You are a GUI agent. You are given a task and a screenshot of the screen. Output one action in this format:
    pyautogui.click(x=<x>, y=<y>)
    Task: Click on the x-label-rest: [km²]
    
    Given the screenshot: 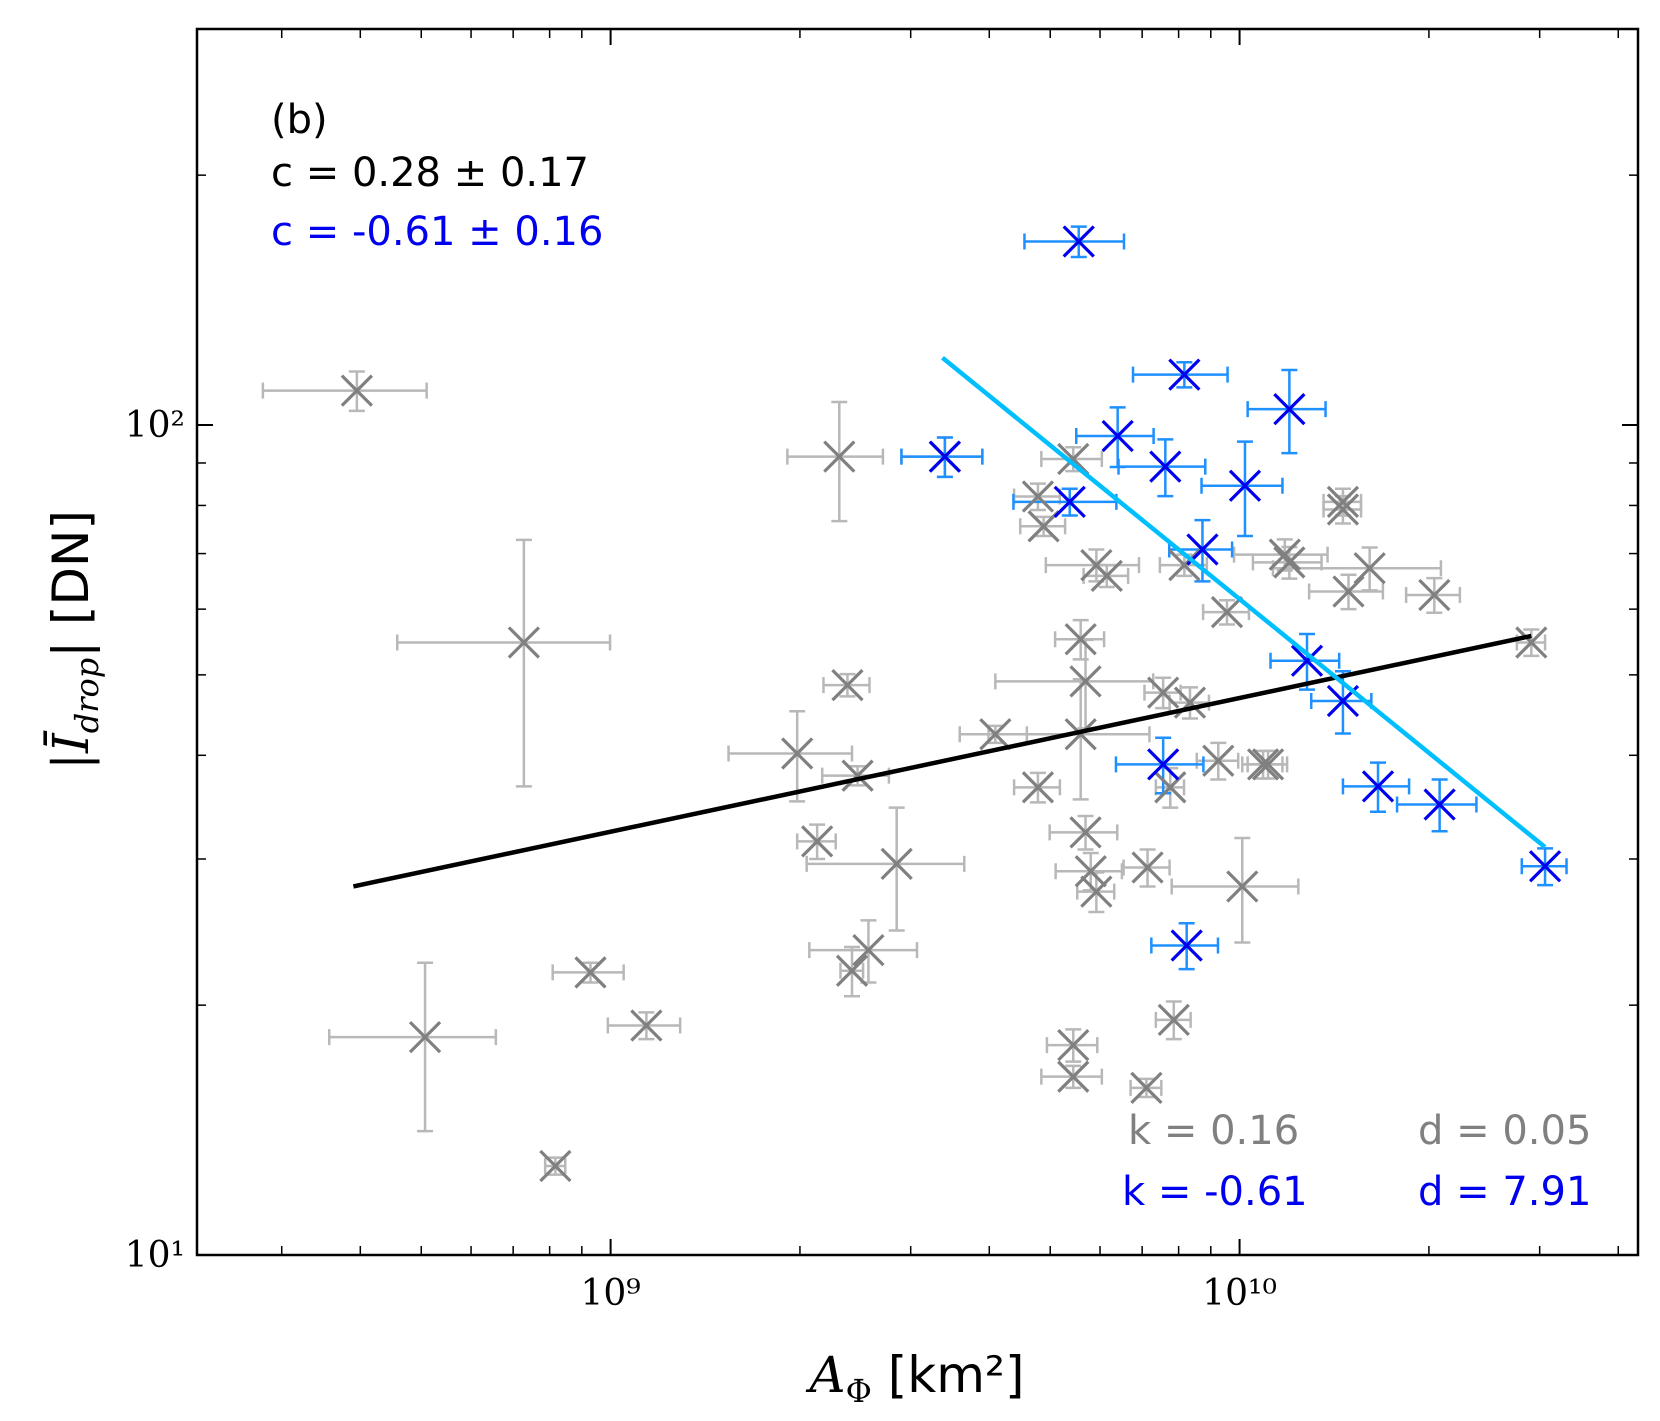 What is the action you would take?
    pyautogui.click(x=948, y=1375)
    